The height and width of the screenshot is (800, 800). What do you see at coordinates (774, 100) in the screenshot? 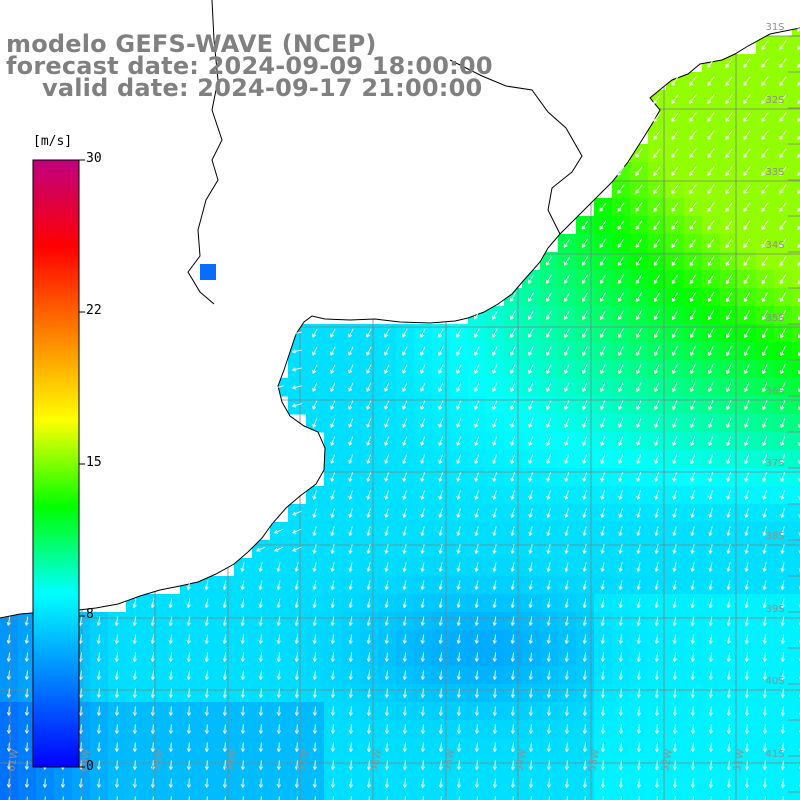
I see `latitude-label: 32S` at bounding box center [774, 100].